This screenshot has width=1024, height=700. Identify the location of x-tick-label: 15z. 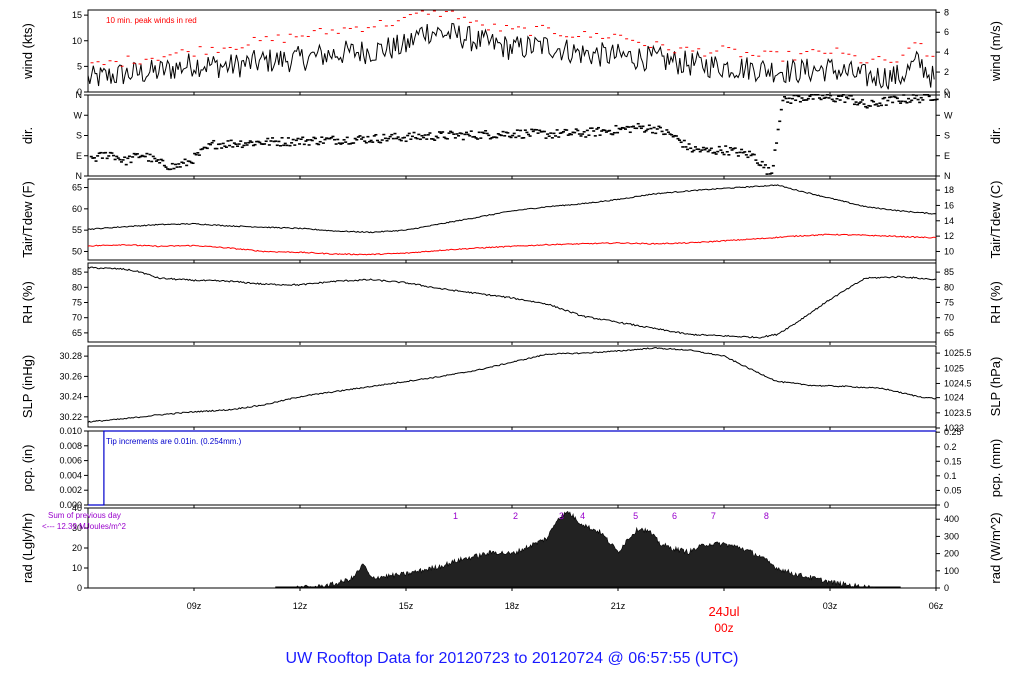
(406, 606).